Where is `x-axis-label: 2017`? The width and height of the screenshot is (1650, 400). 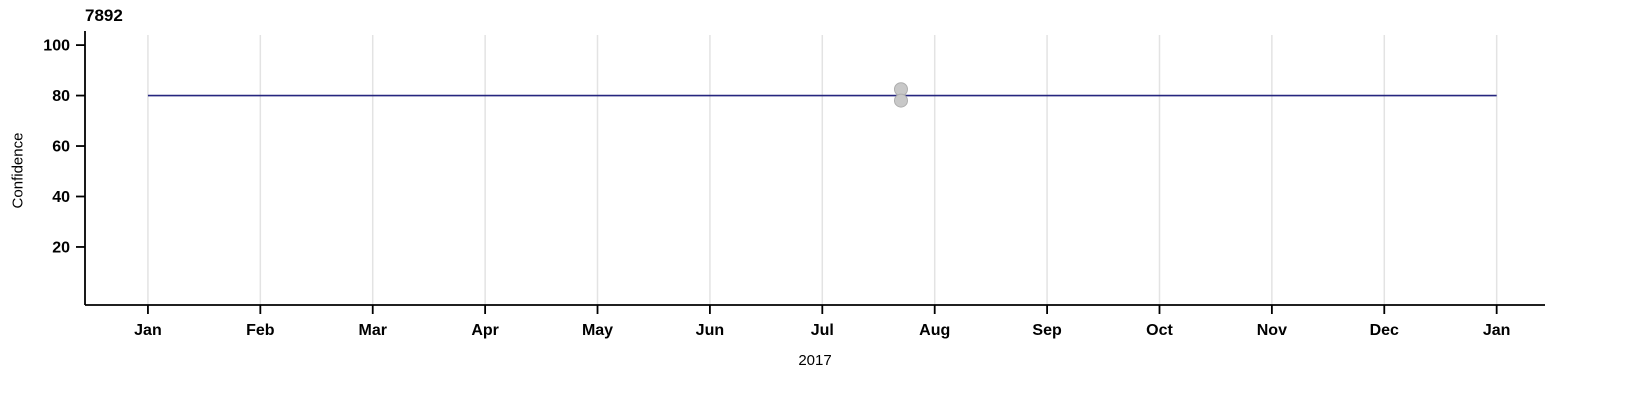
x-axis-label: 2017 is located at coordinates (815, 360).